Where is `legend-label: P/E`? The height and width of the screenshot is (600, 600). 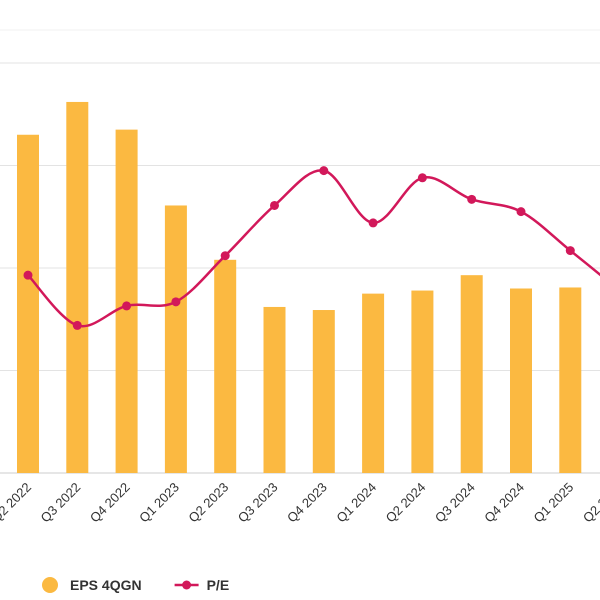
legend-label: P/E is located at coordinates (218, 585).